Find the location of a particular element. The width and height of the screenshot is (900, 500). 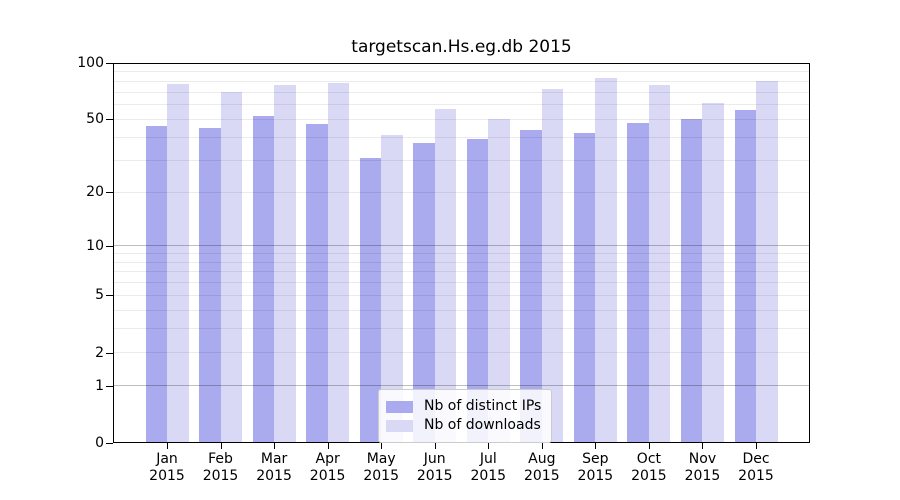

bar-ips-mar is located at coordinates (263, 279).